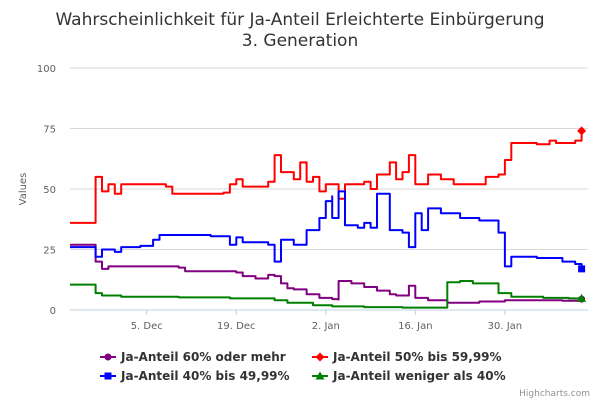  Describe the element at coordinates (417, 357) in the screenshot. I see `legend-label: Ja-Anteil 50% bis 59,99%` at that location.